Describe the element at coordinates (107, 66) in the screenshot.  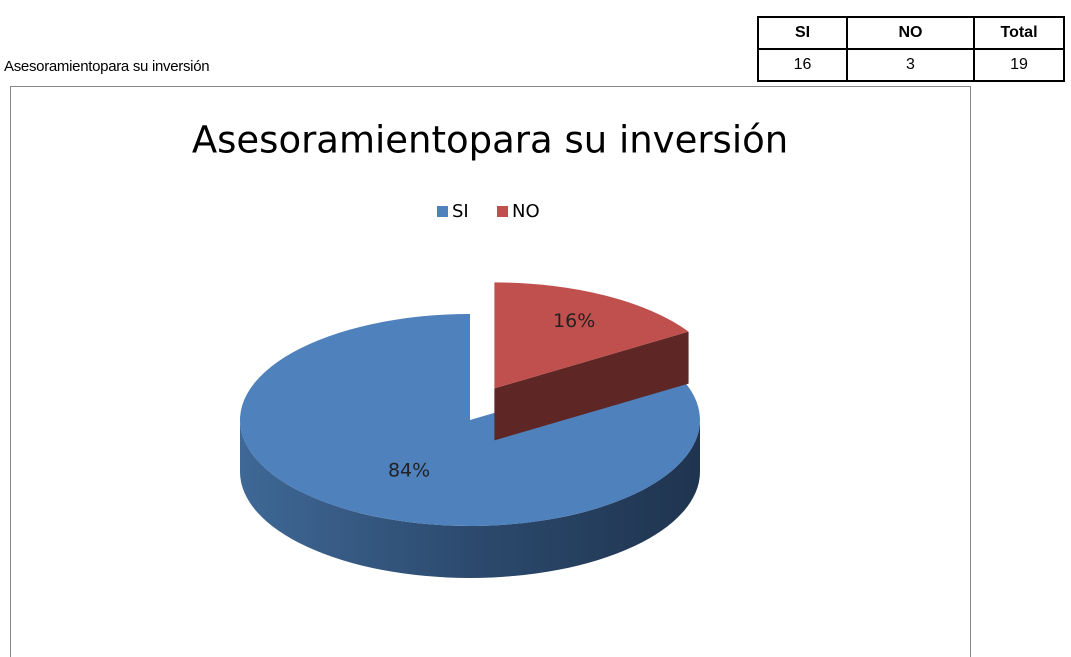
I see `row-label: Asesoramientopara su inversión` at that location.